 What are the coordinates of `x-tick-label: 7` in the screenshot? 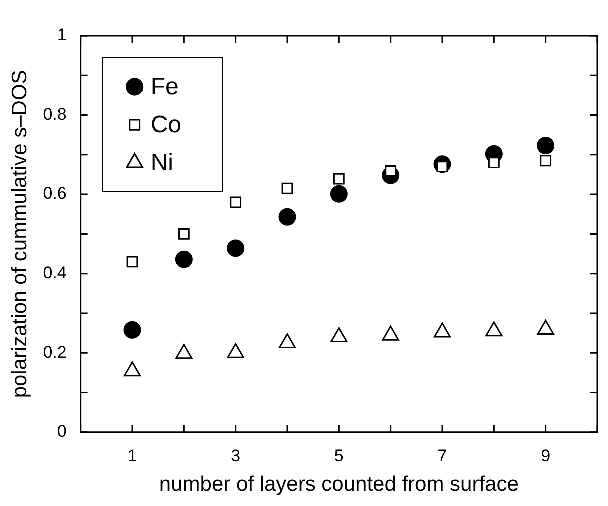 It's located at (443, 456).